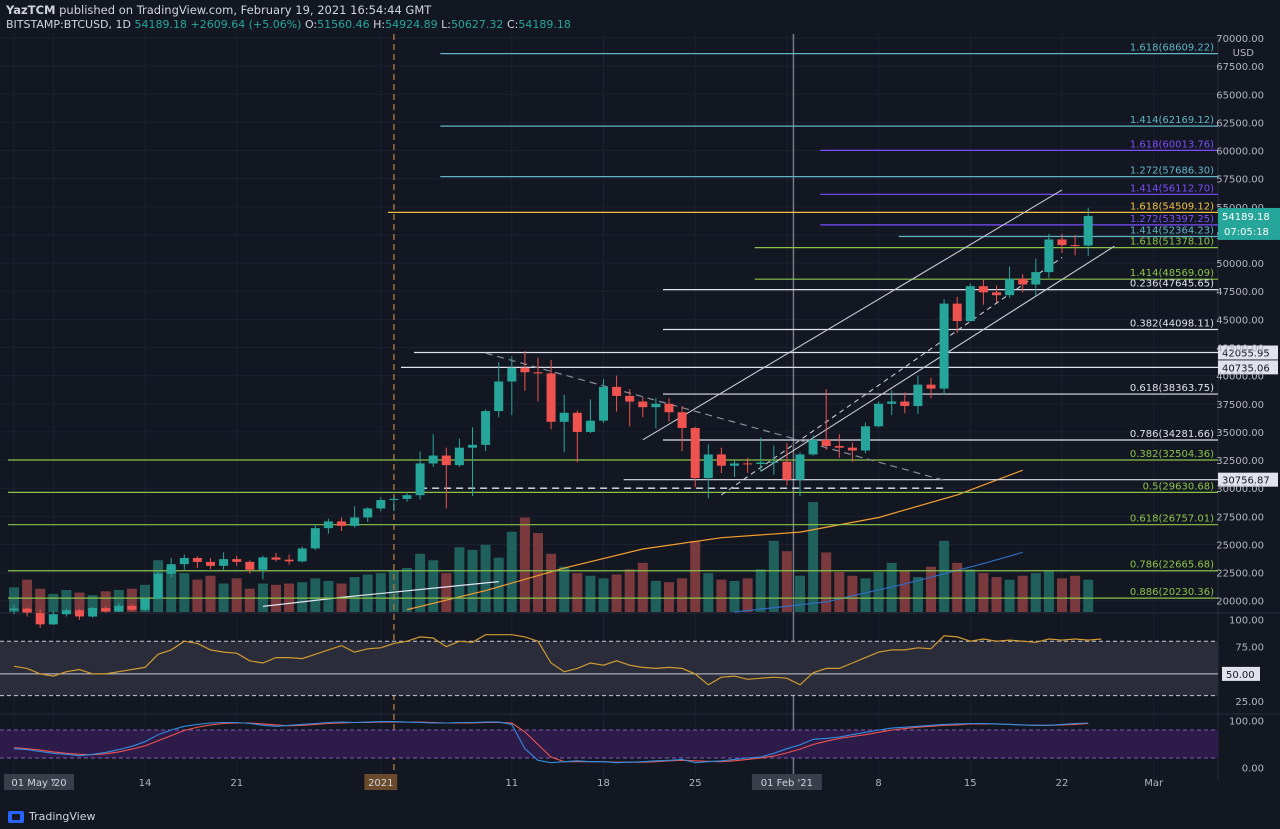 This screenshot has width=1280, height=829. Describe the element at coordinates (1172, 206) in the screenshot. I see `level-label: 1.618(54509.12)` at that location.